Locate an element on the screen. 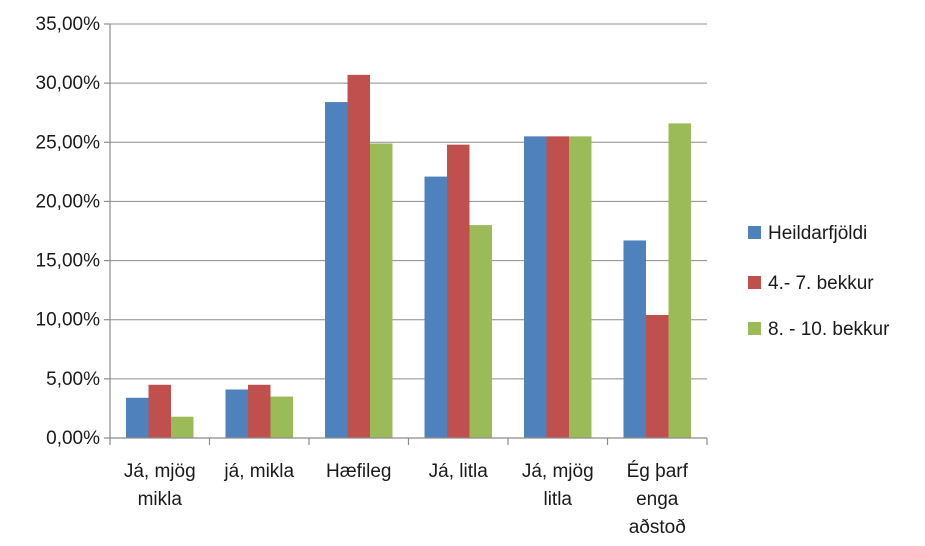 The height and width of the screenshot is (546, 925). category-label: Já, litla is located at coordinates (459, 471).